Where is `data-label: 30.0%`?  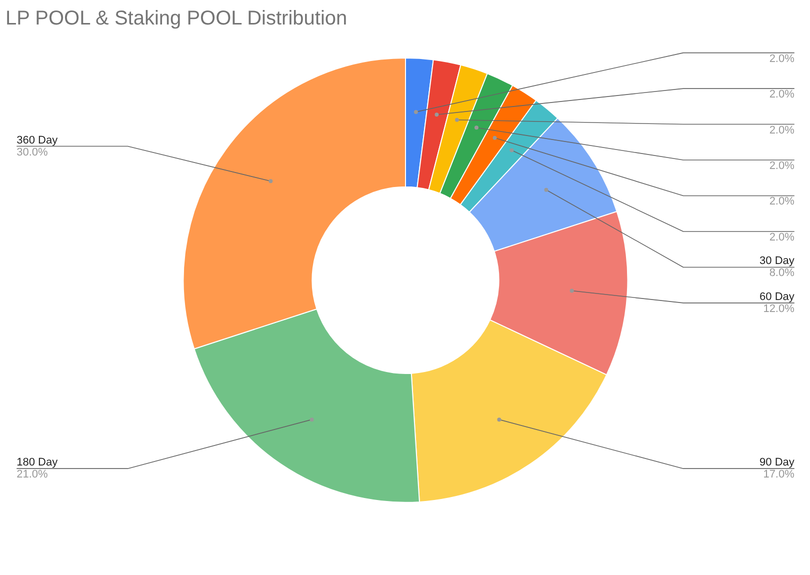
data-label: 30.0% is located at coordinates (32, 152).